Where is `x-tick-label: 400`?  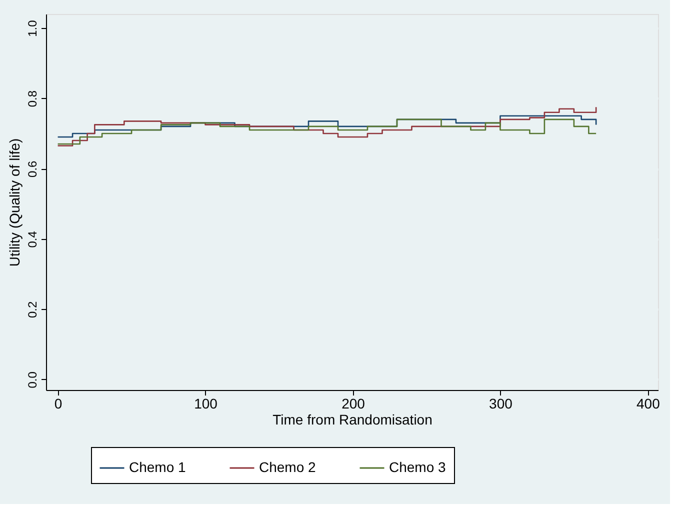 x-tick-label: 400 is located at coordinates (648, 404).